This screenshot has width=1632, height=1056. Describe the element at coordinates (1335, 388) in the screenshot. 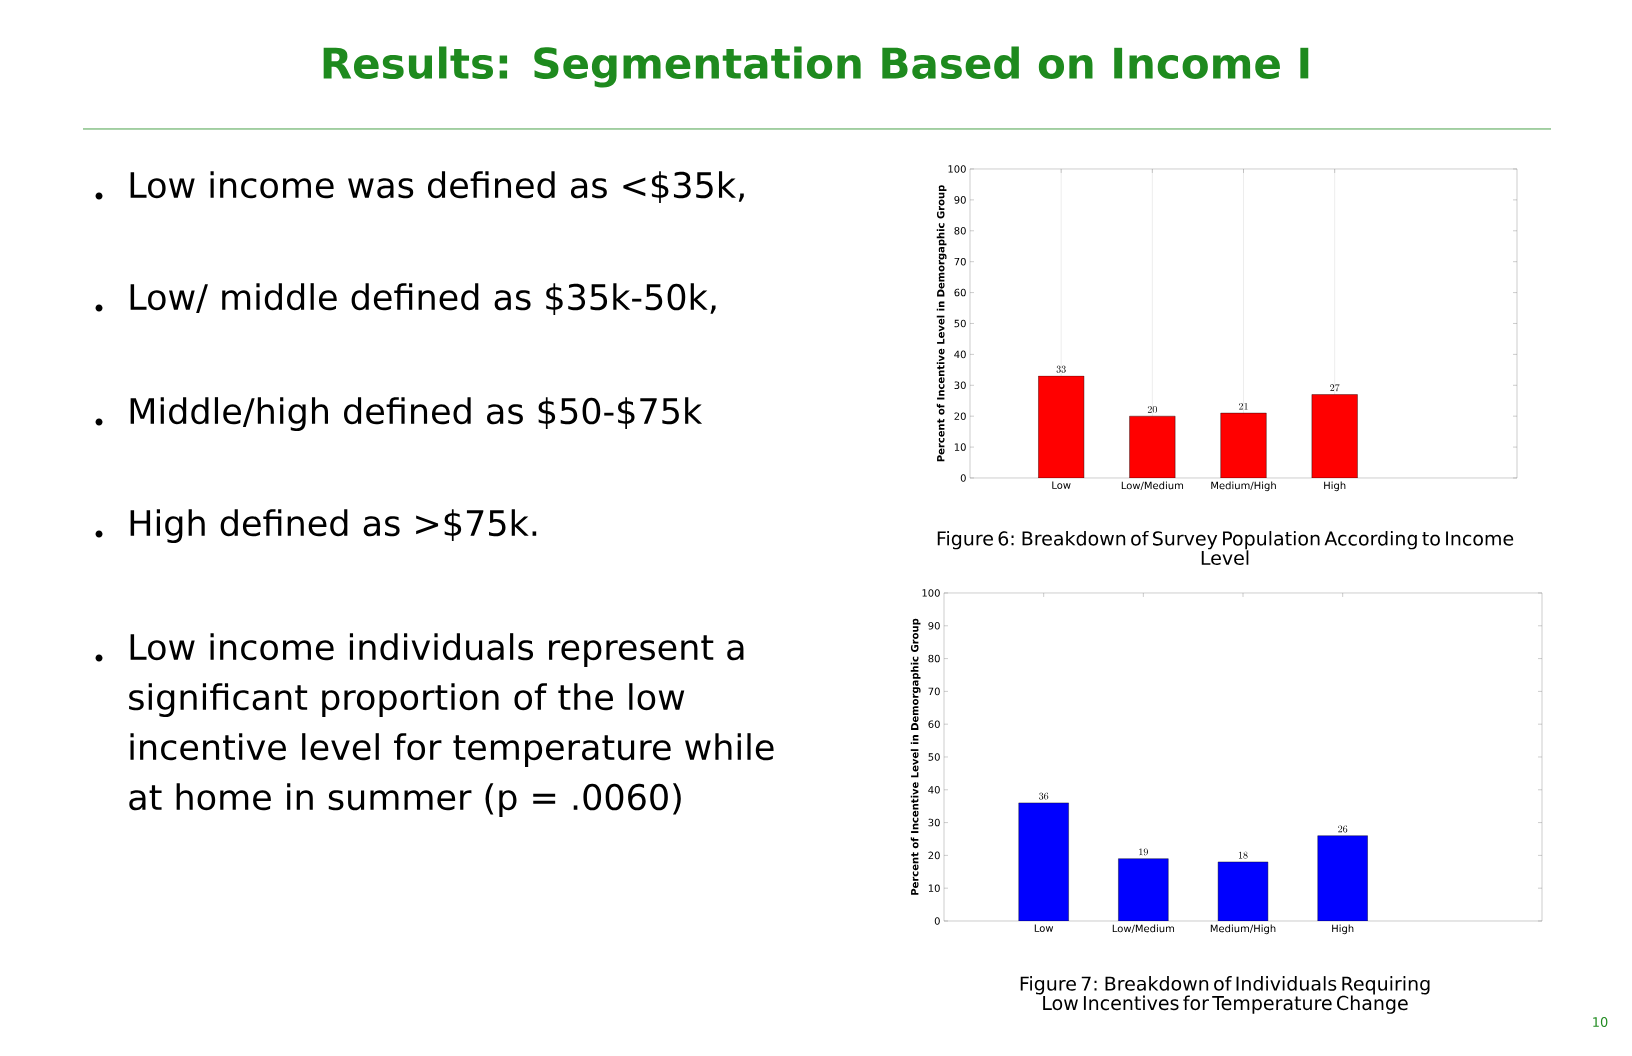

I see `data-label: 27` at that location.